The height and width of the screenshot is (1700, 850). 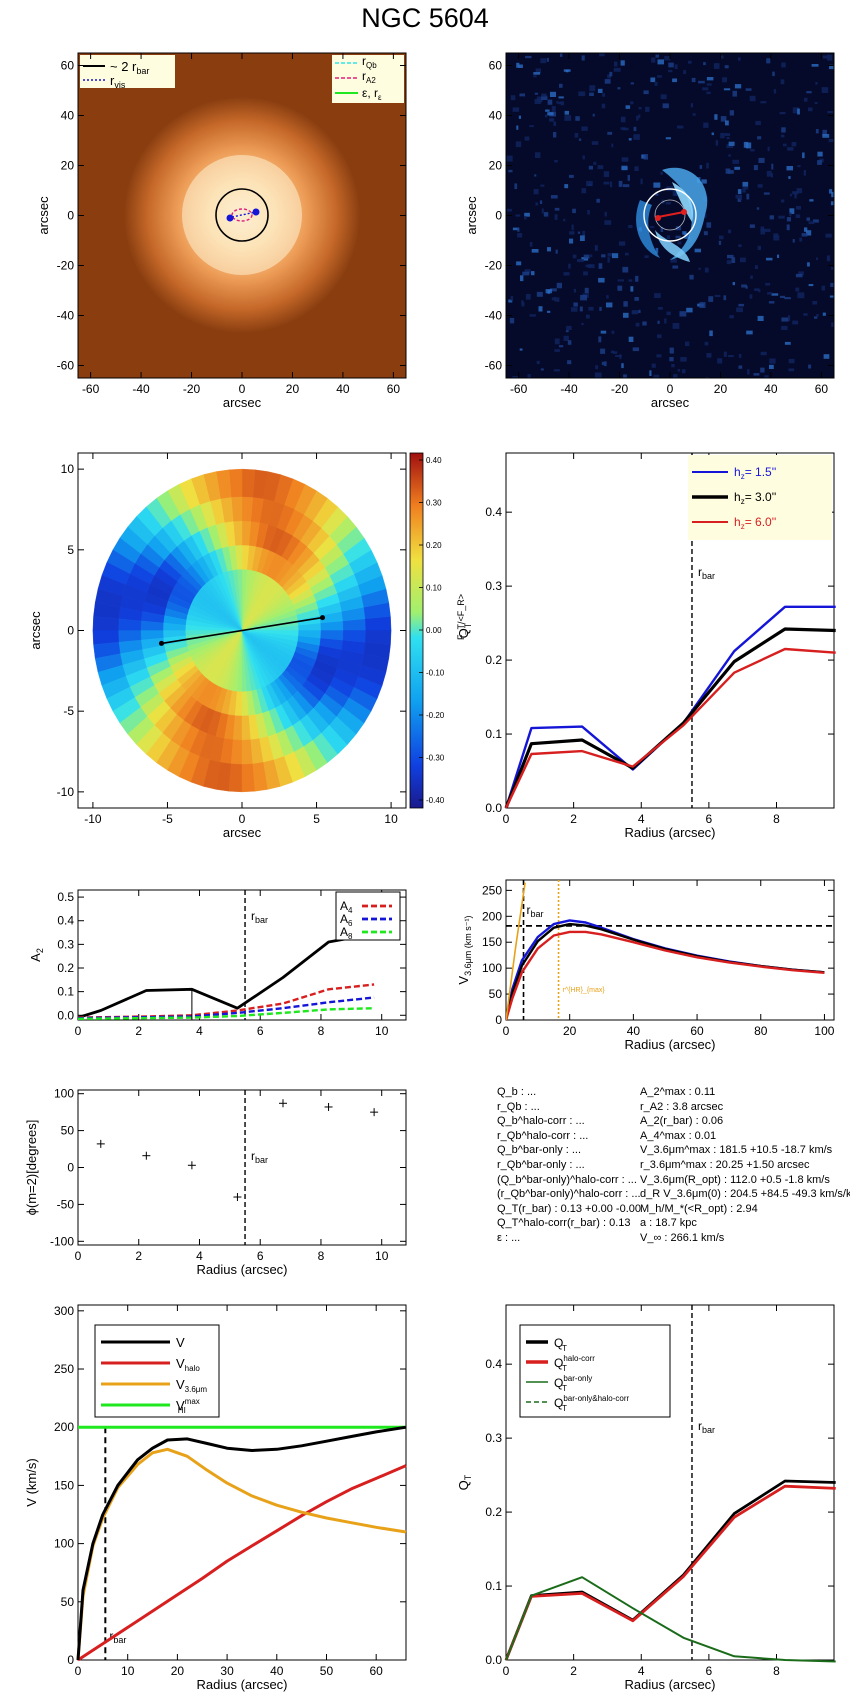 I want to click on y-tick-label: 200, so click(x=64, y=1427).